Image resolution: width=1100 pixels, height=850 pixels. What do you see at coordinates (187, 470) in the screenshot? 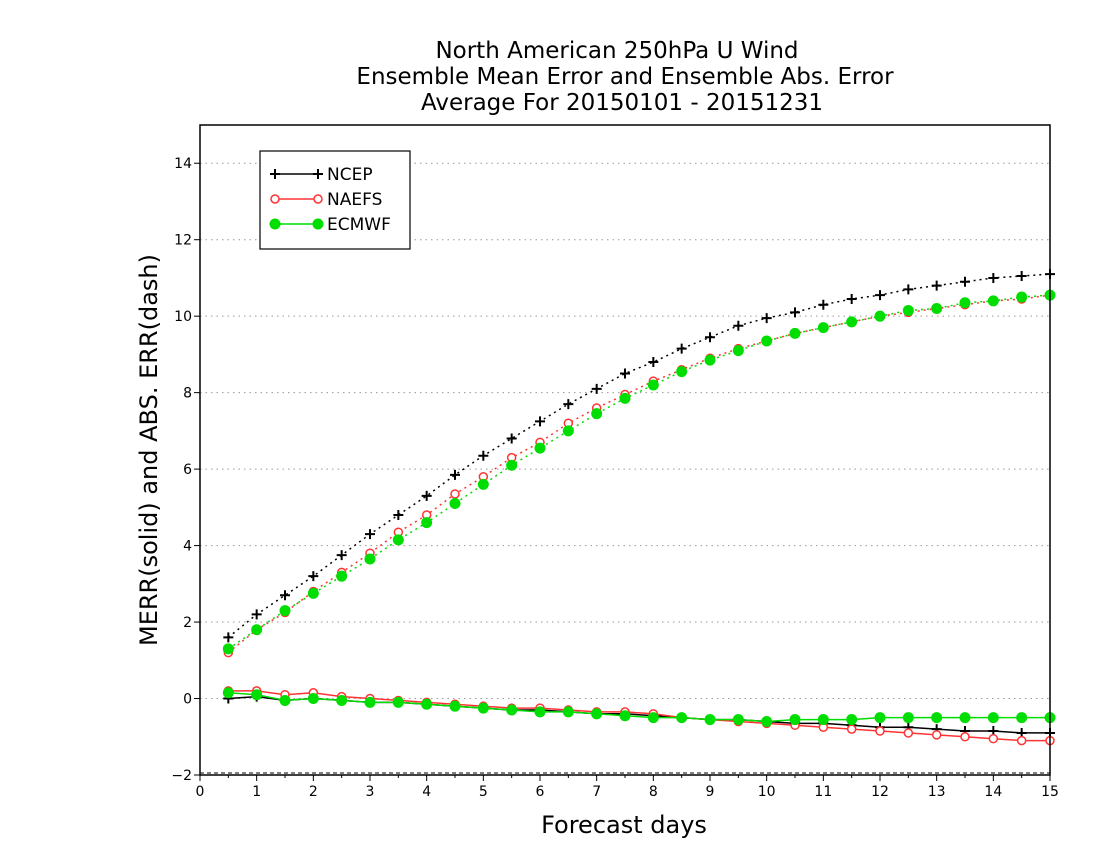
I see `y-tick-label: 6` at bounding box center [187, 470].